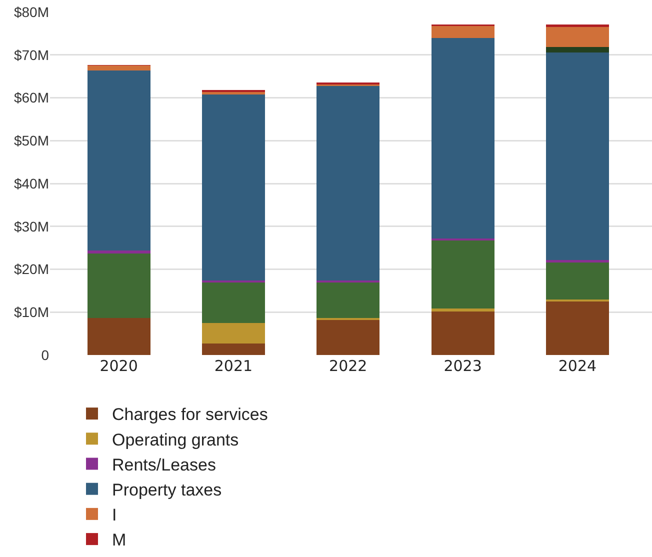  What do you see at coordinates (119, 540) in the screenshot?
I see `legend-label: M` at bounding box center [119, 540].